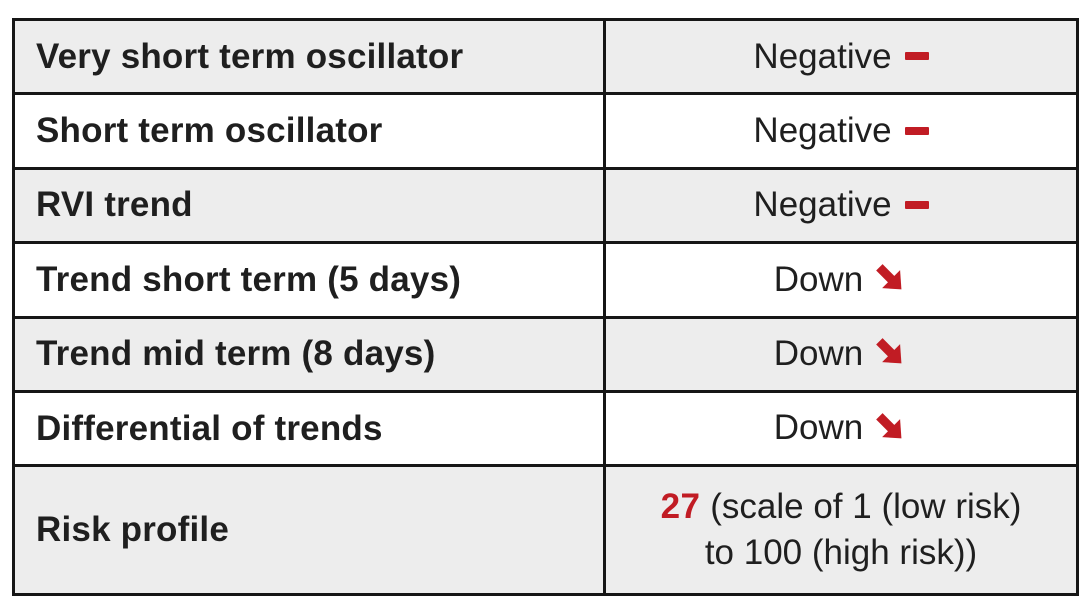 The height and width of the screenshot is (614, 1087). Describe the element at coordinates (866, 506) in the screenshot. I see `risk-scale-text-line1: (scale of 1 (low risk)` at that location.